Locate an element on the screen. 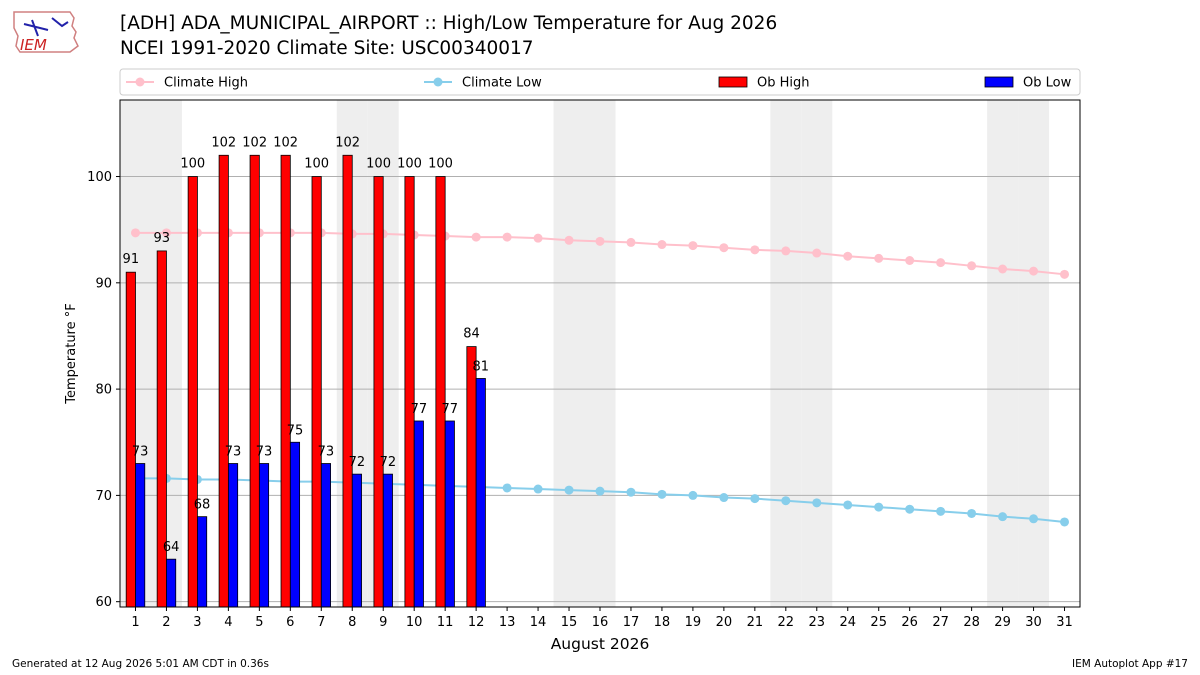 This screenshot has height=675, width=1200. x-tick-label-25: 25 is located at coordinates (878, 622).